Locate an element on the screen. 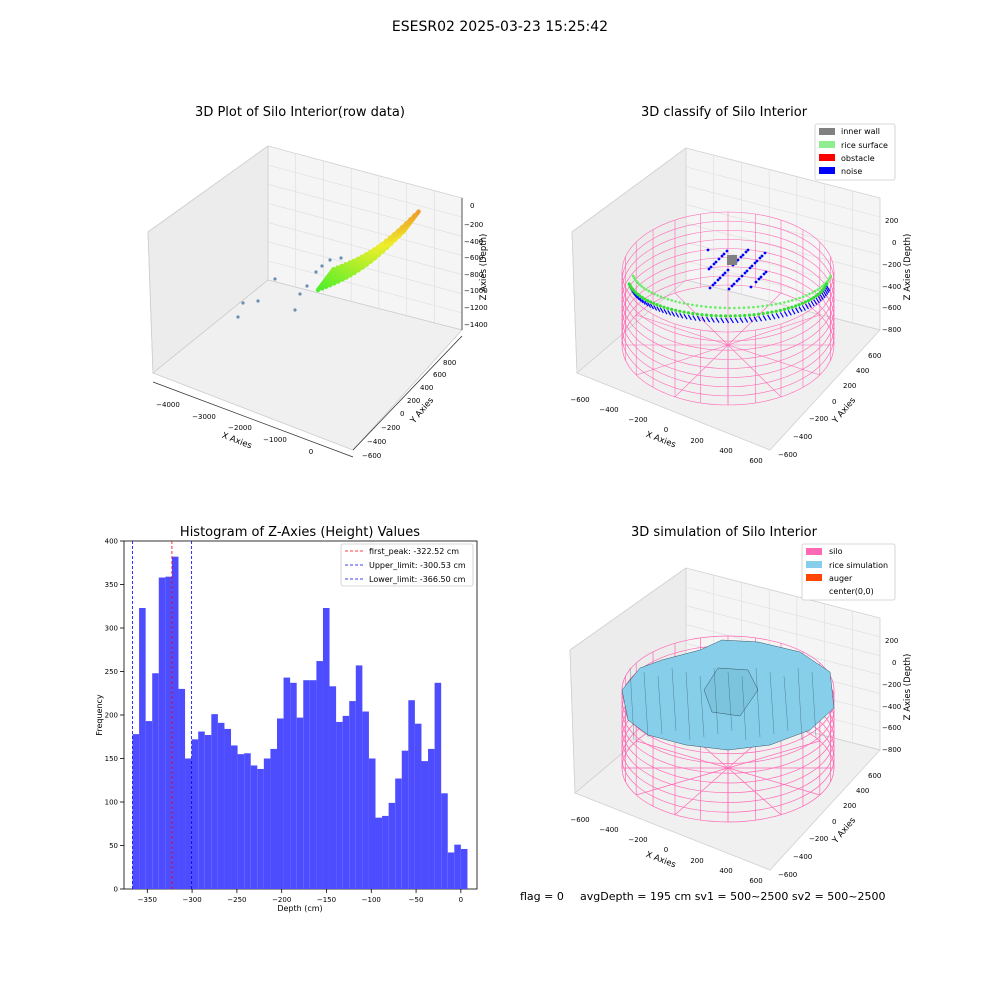 This screenshot has width=1000, height=1000. raw-y-tick-label: −400 is located at coordinates (376, 442).